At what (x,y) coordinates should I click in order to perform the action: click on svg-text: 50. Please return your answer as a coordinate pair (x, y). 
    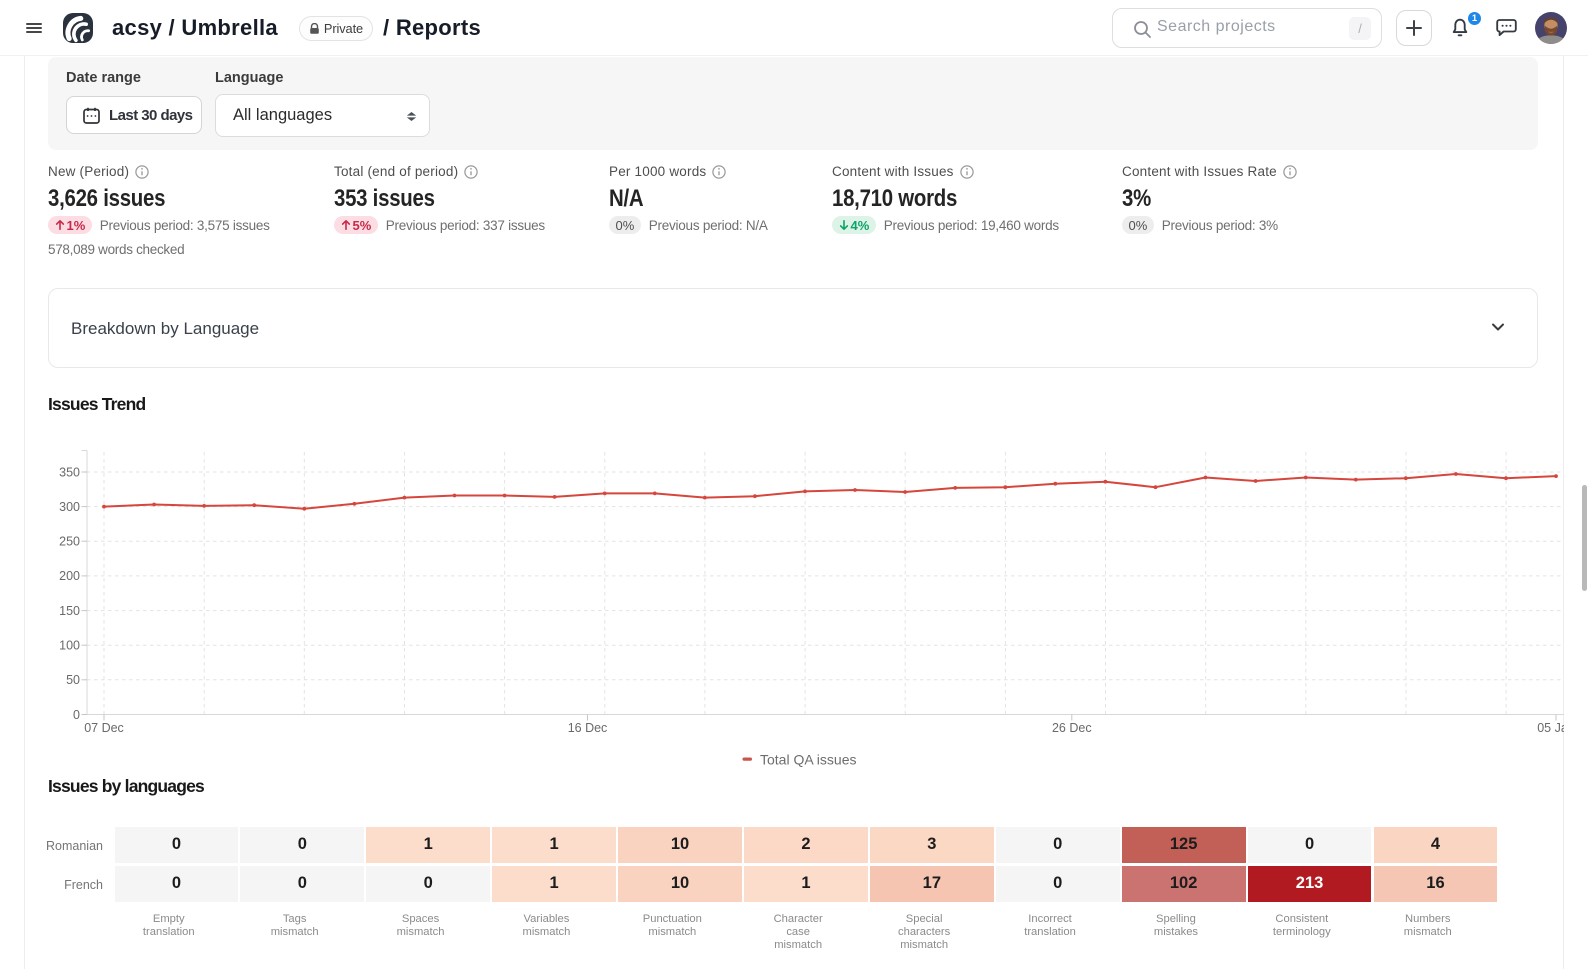
    Looking at the image, I should click on (73, 680).